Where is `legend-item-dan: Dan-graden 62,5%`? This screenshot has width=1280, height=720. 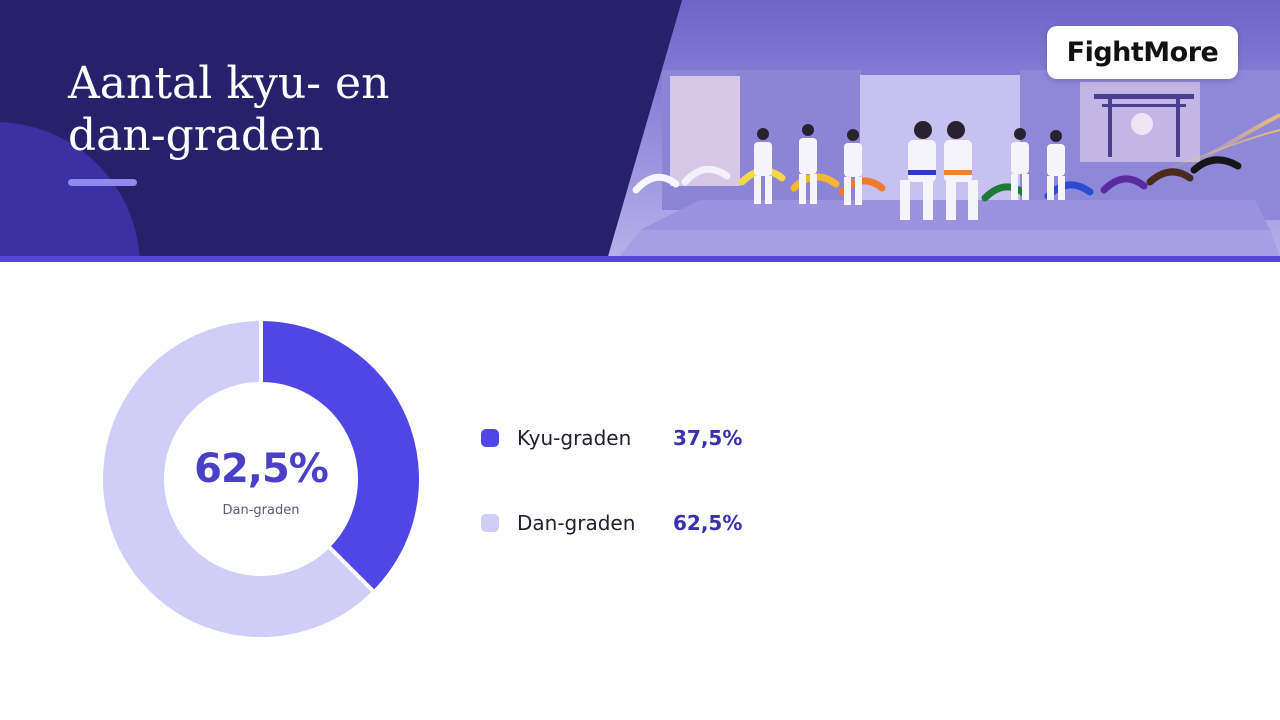 legend-item-dan: Dan-graden 62,5% is located at coordinates (630, 523).